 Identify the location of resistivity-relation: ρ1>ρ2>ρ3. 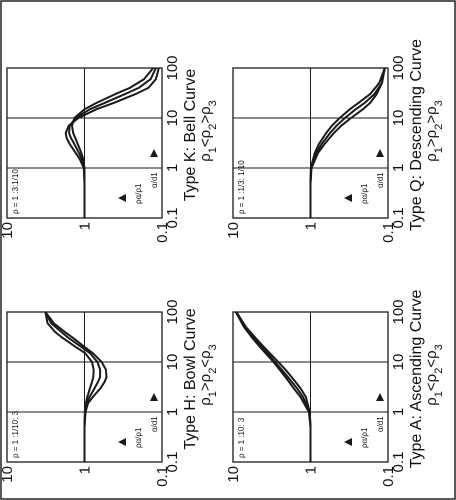
(434, 131).